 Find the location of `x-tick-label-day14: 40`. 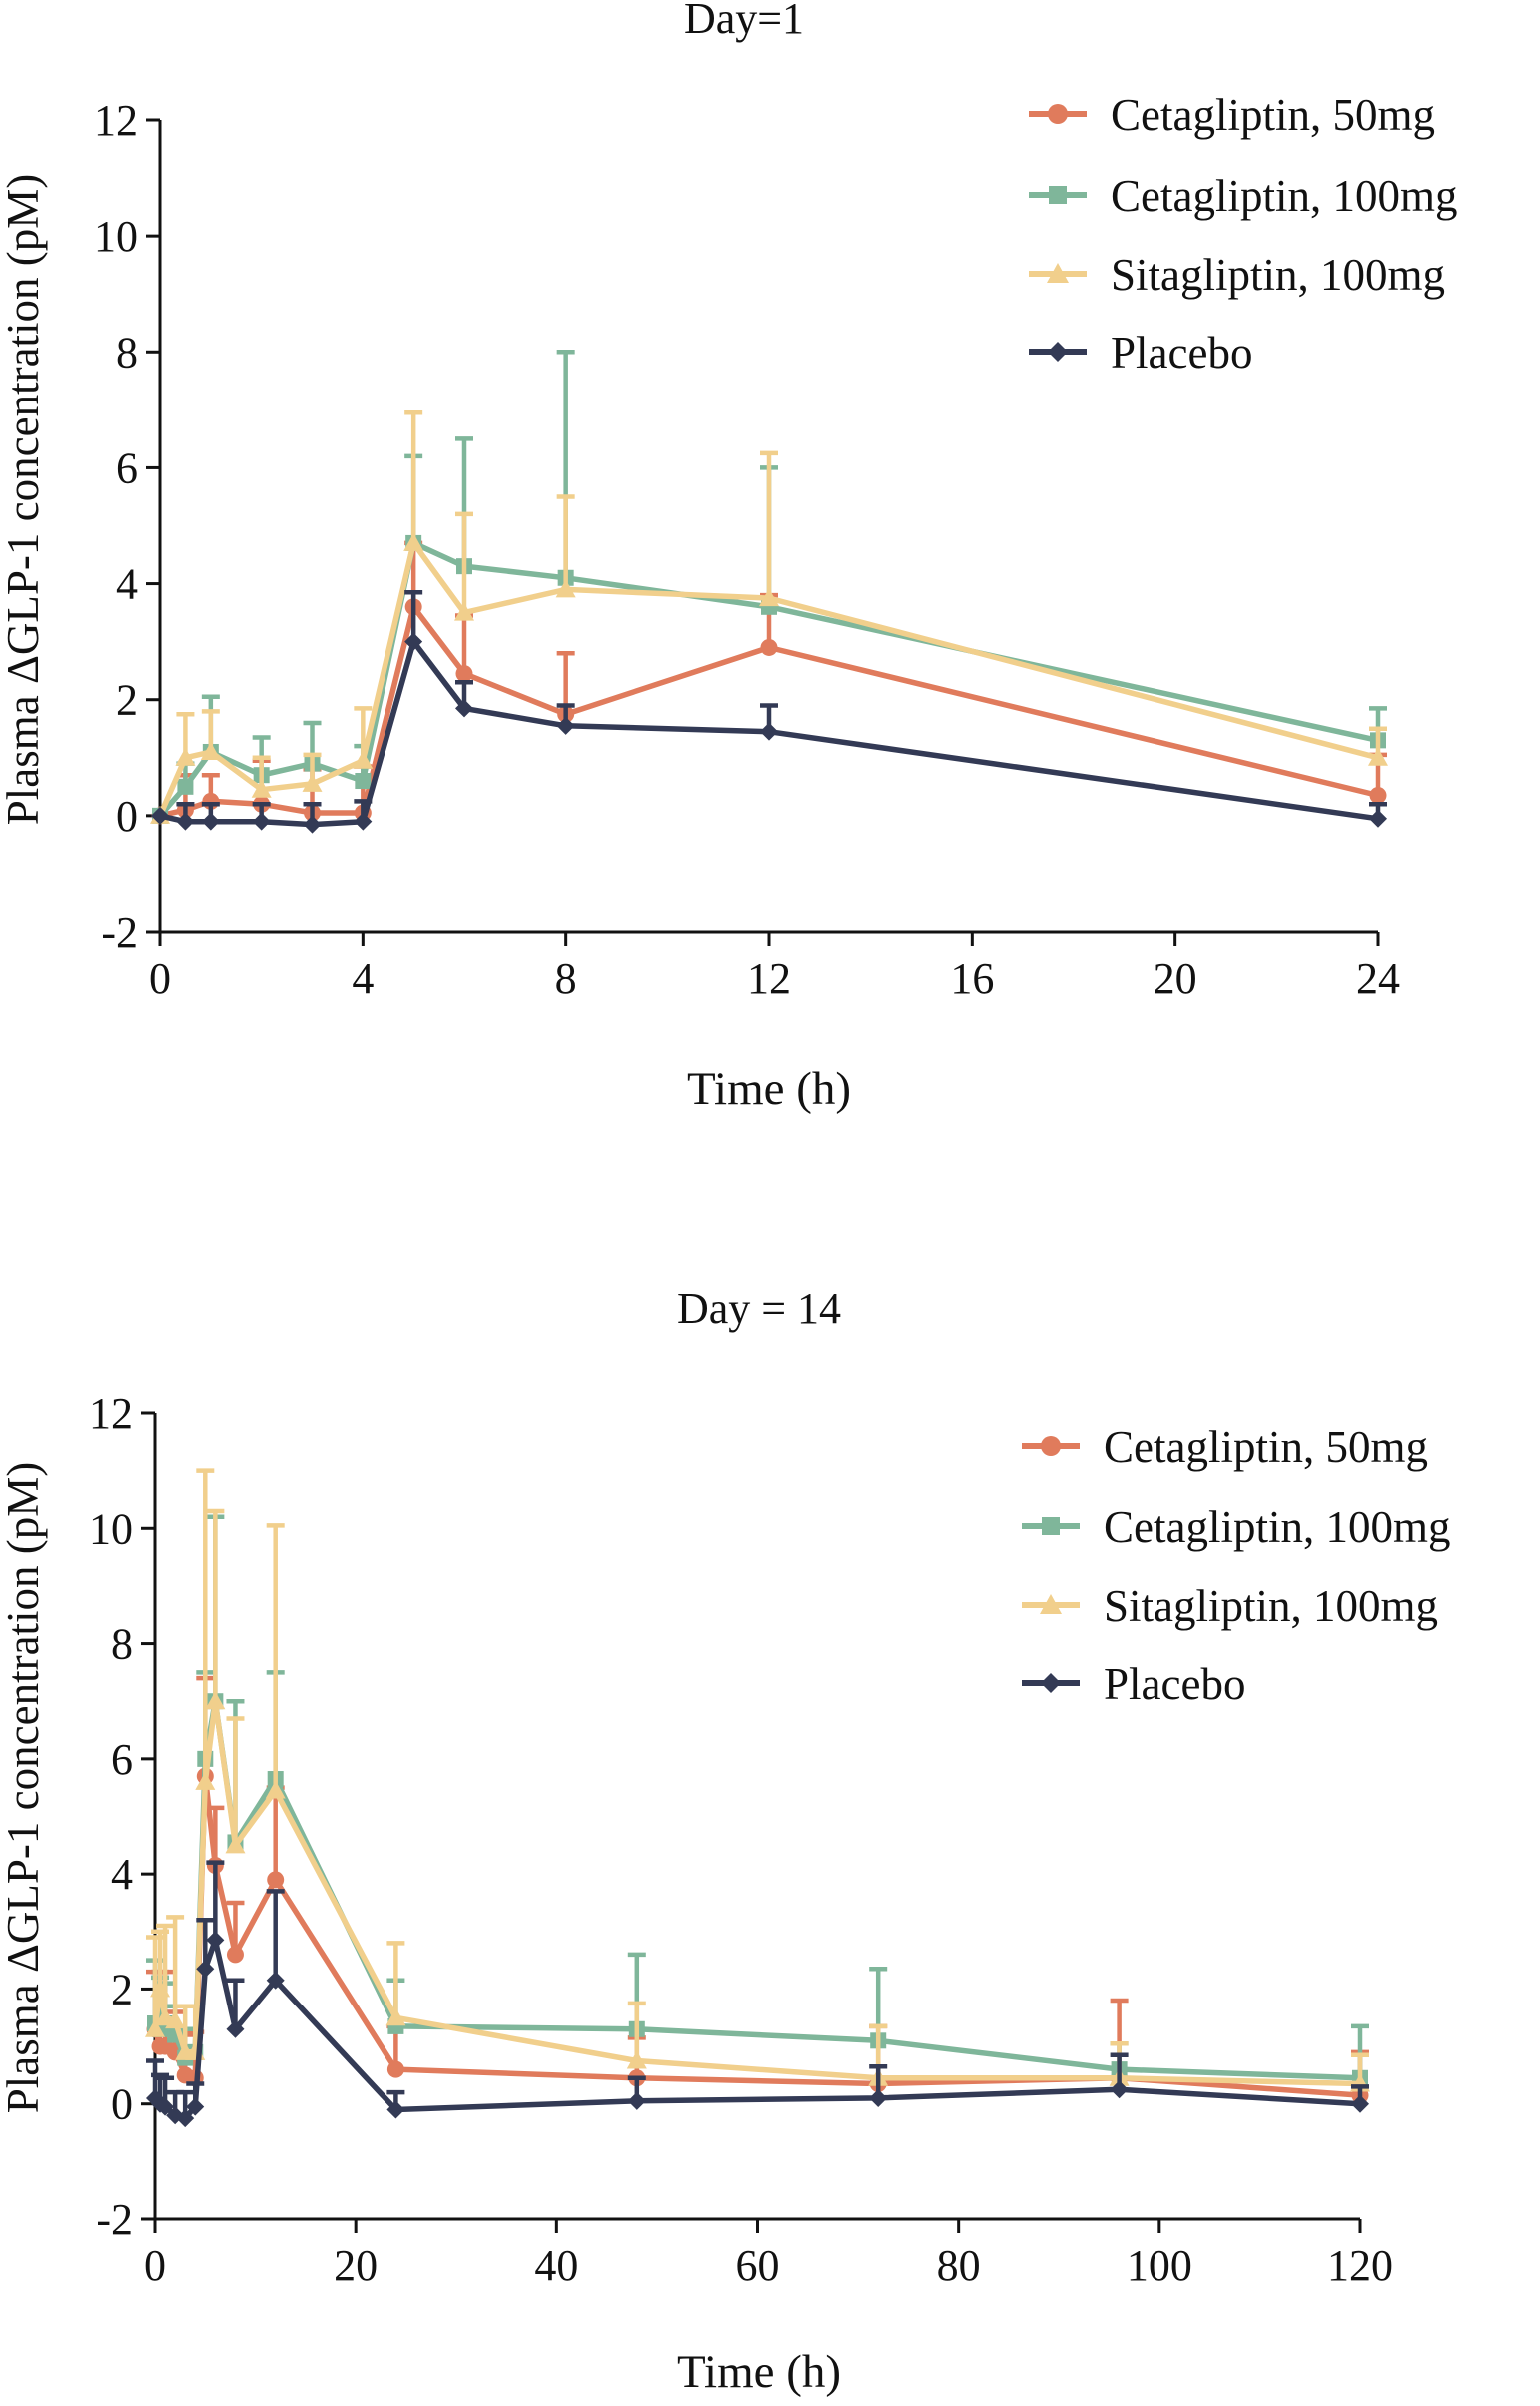

x-tick-label-day14: 40 is located at coordinates (556, 2265).